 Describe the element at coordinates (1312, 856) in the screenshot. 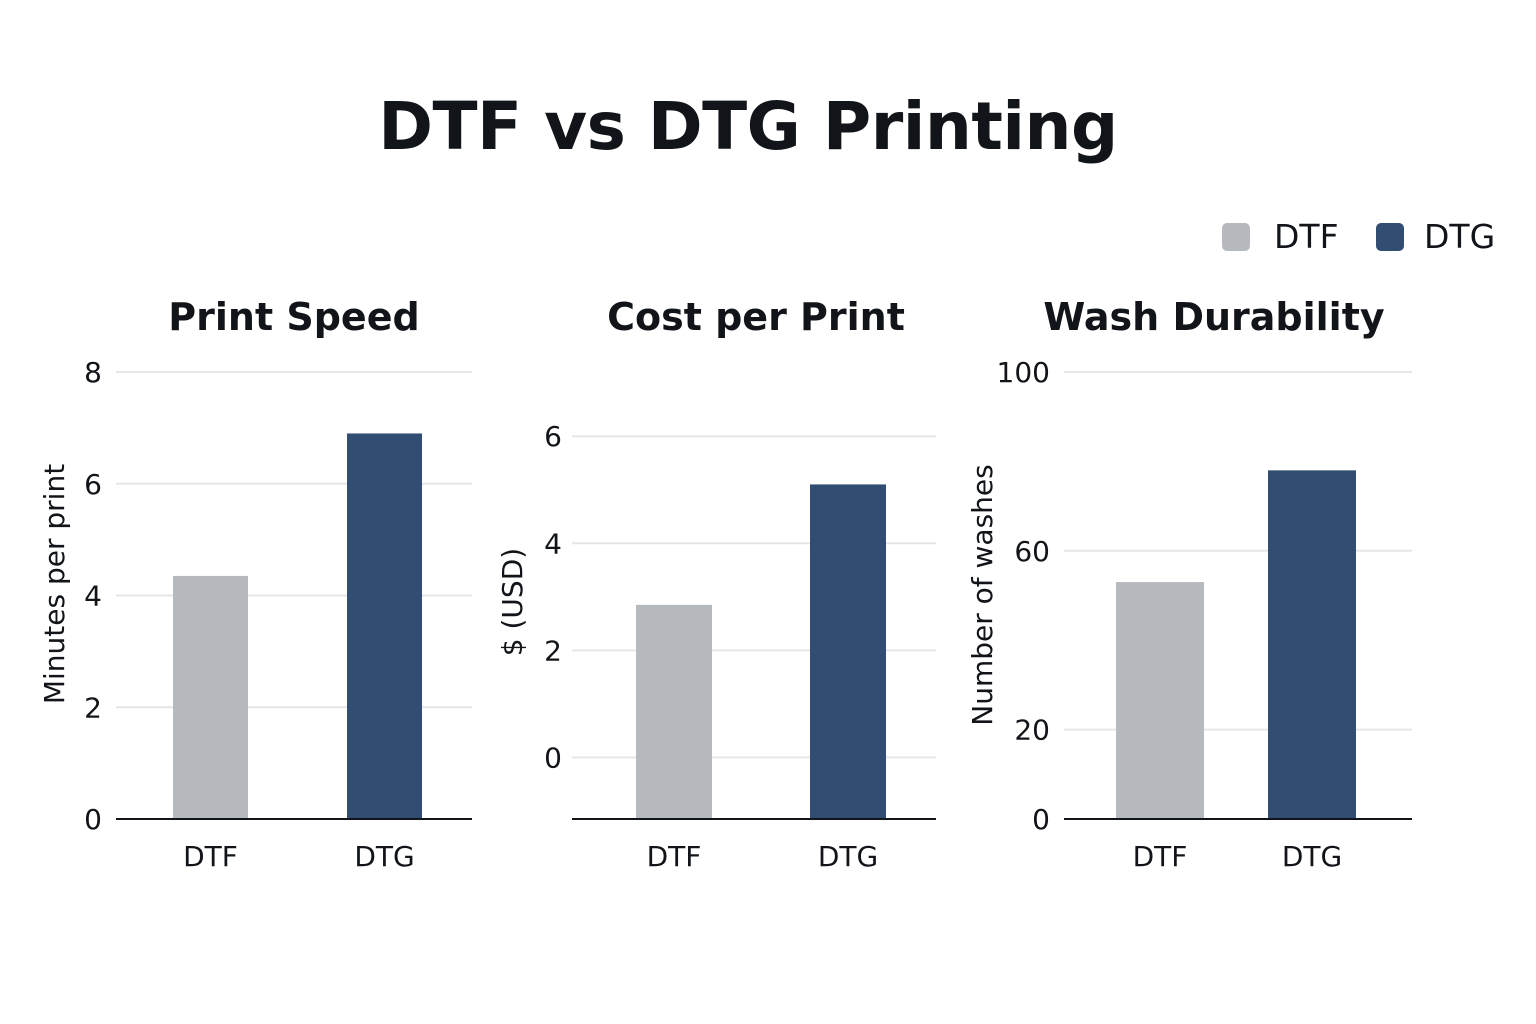

I see `x-tick-label-wash-durability-dtg: DTG` at that location.